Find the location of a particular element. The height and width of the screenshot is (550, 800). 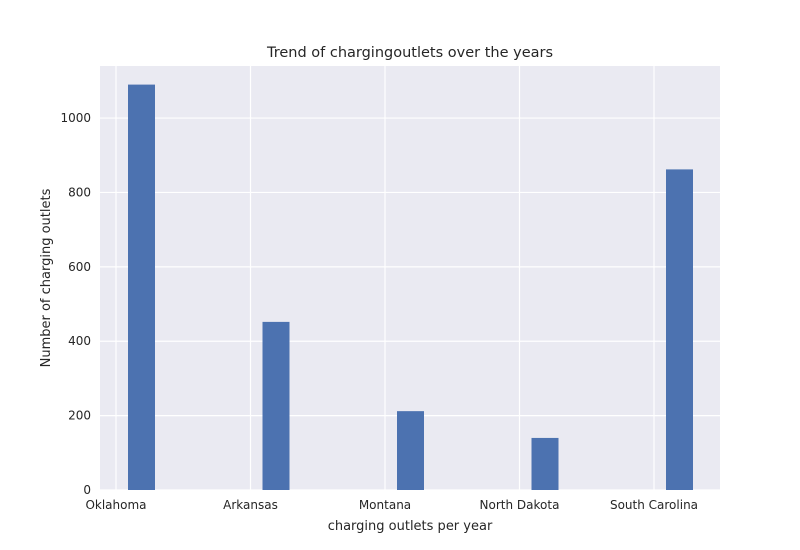

x-tick-label: North Dakota is located at coordinates (520, 505).